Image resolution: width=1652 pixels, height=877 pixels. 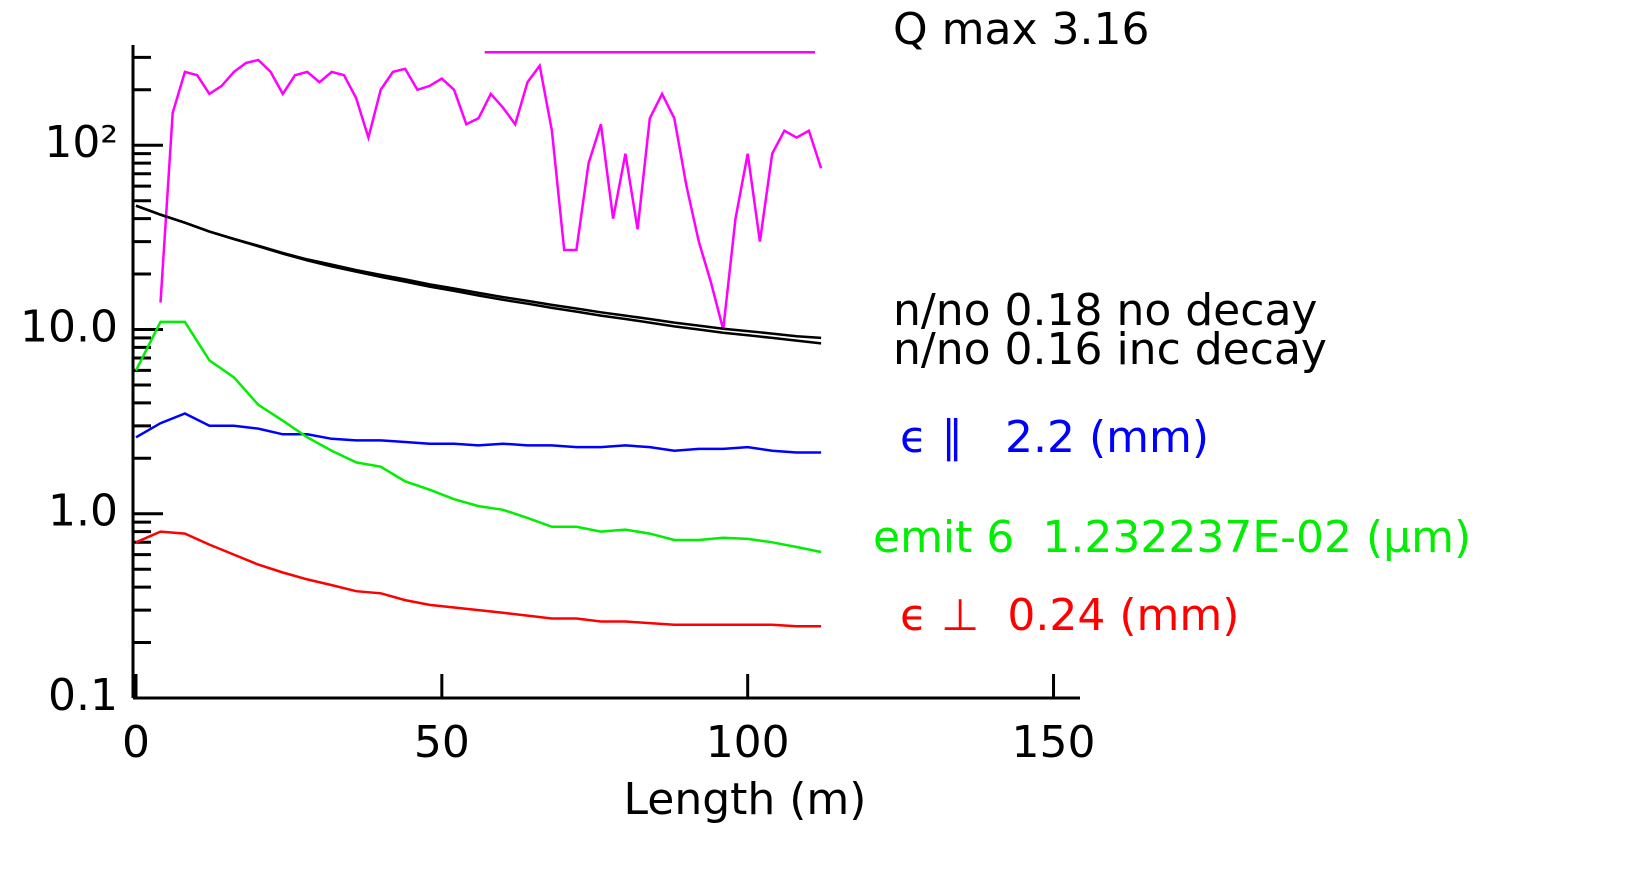 What do you see at coordinates (136, 742) in the screenshot?
I see `x-tick-label: 0` at bounding box center [136, 742].